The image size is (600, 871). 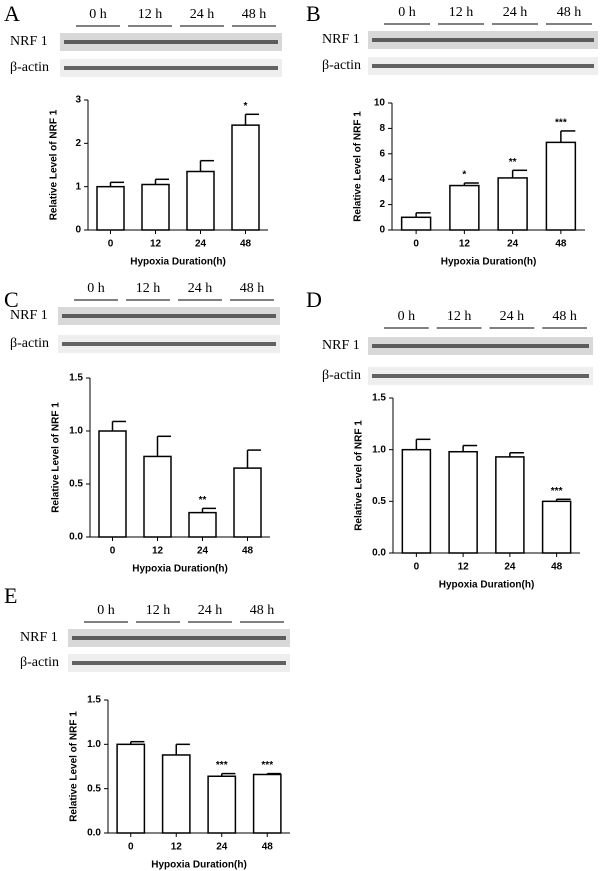 I want to click on panel-letter: C, so click(x=11, y=299).